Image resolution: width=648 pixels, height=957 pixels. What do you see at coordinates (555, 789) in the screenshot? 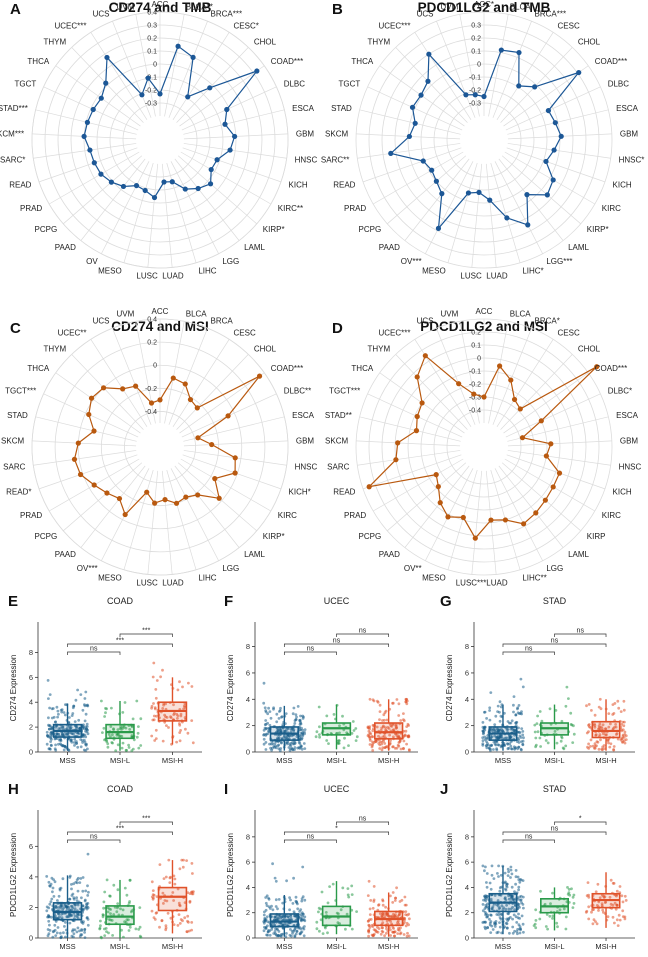
I see `chart-title: STAD` at bounding box center [555, 789].